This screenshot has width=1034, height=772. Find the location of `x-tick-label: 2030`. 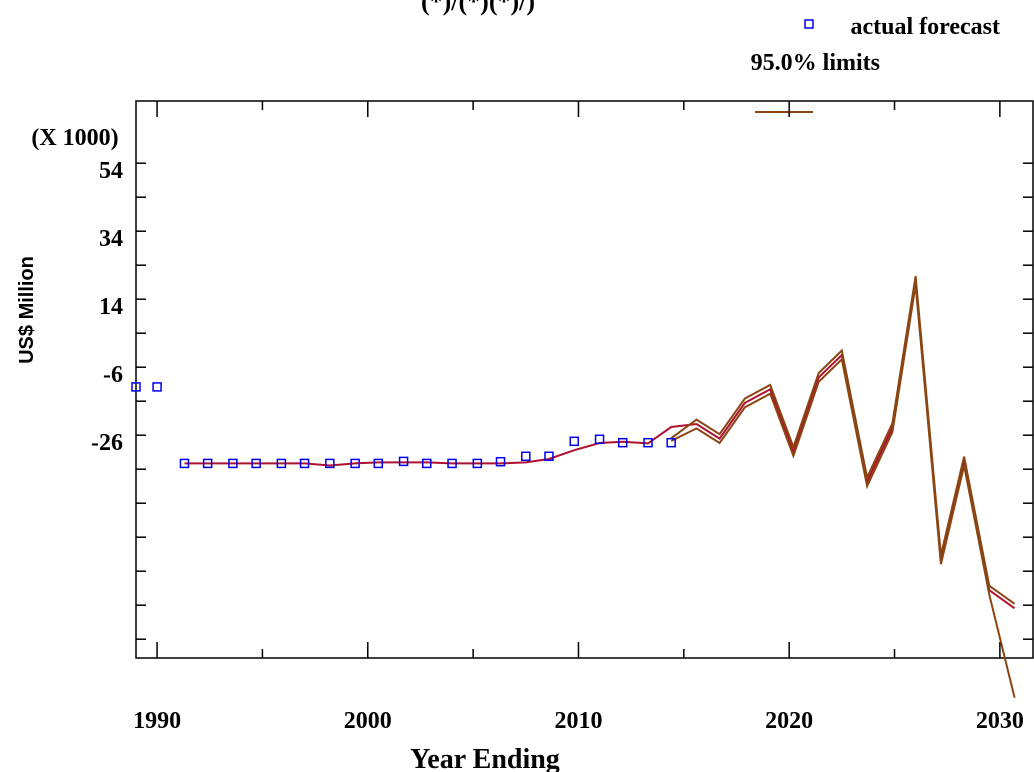

x-tick-label: 2030 is located at coordinates (1000, 721).